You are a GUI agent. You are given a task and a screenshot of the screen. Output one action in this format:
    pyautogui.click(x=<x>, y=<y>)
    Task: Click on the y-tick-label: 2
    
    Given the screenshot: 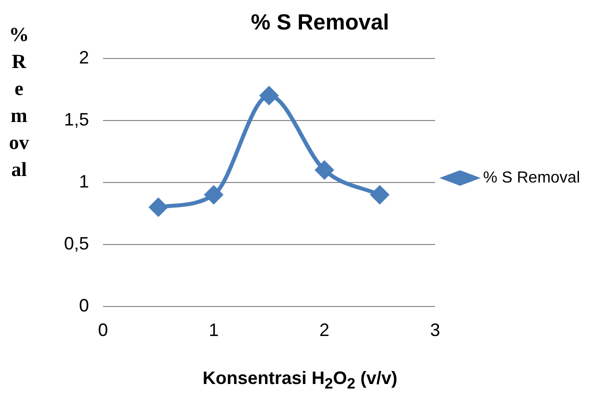 What is the action you would take?
    pyautogui.click(x=84, y=57)
    